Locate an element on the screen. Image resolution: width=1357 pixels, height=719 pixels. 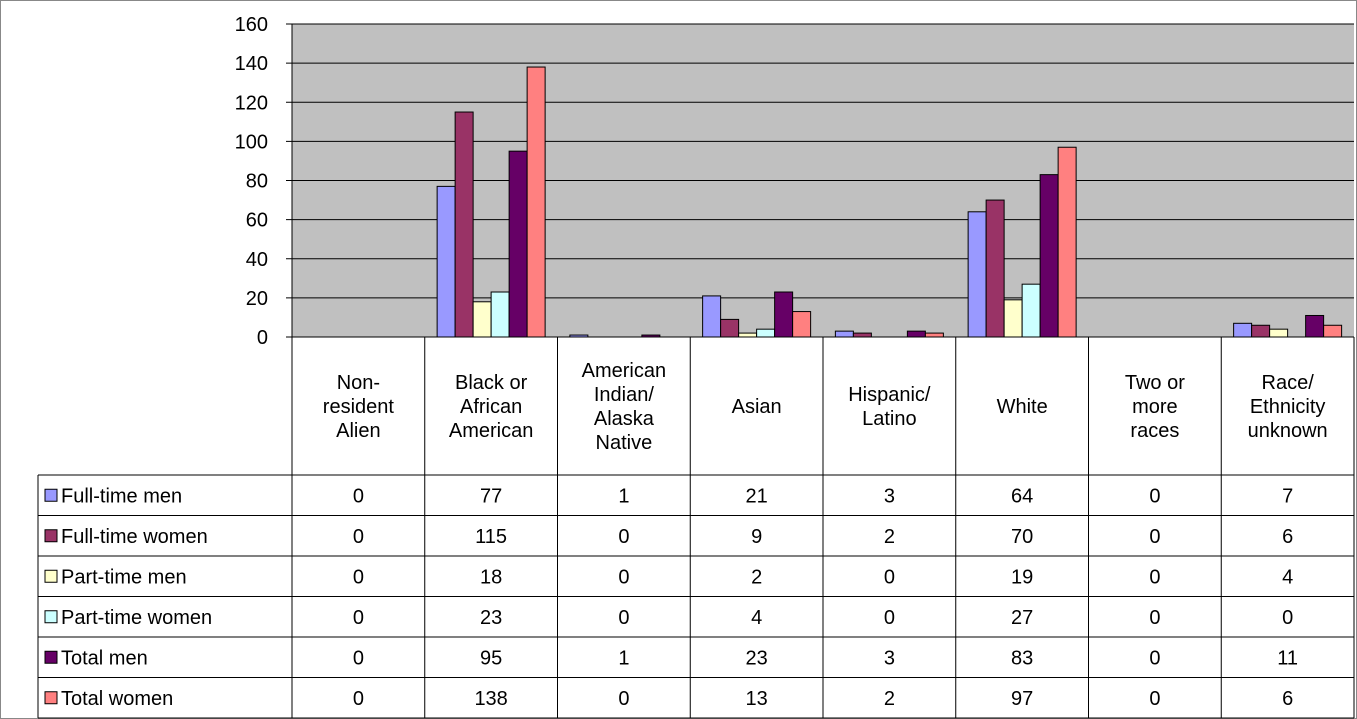
x-category-label: Ethnicity is located at coordinates (1288, 407).